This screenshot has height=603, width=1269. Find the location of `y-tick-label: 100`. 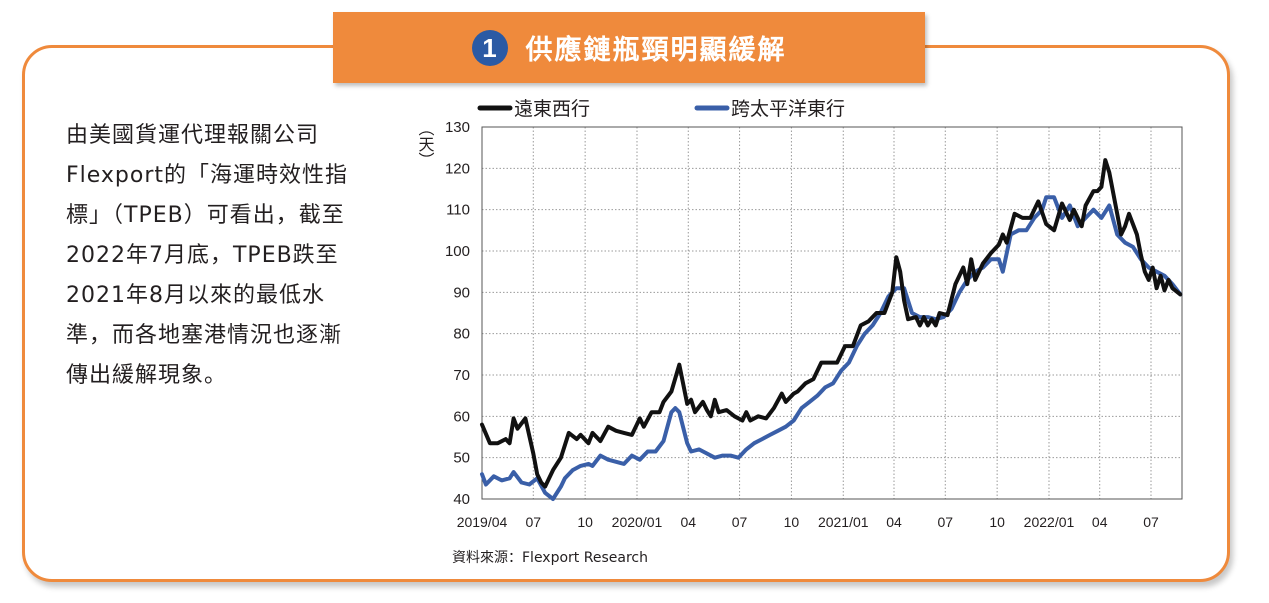

y-tick-label: 100 is located at coordinates (457, 251).